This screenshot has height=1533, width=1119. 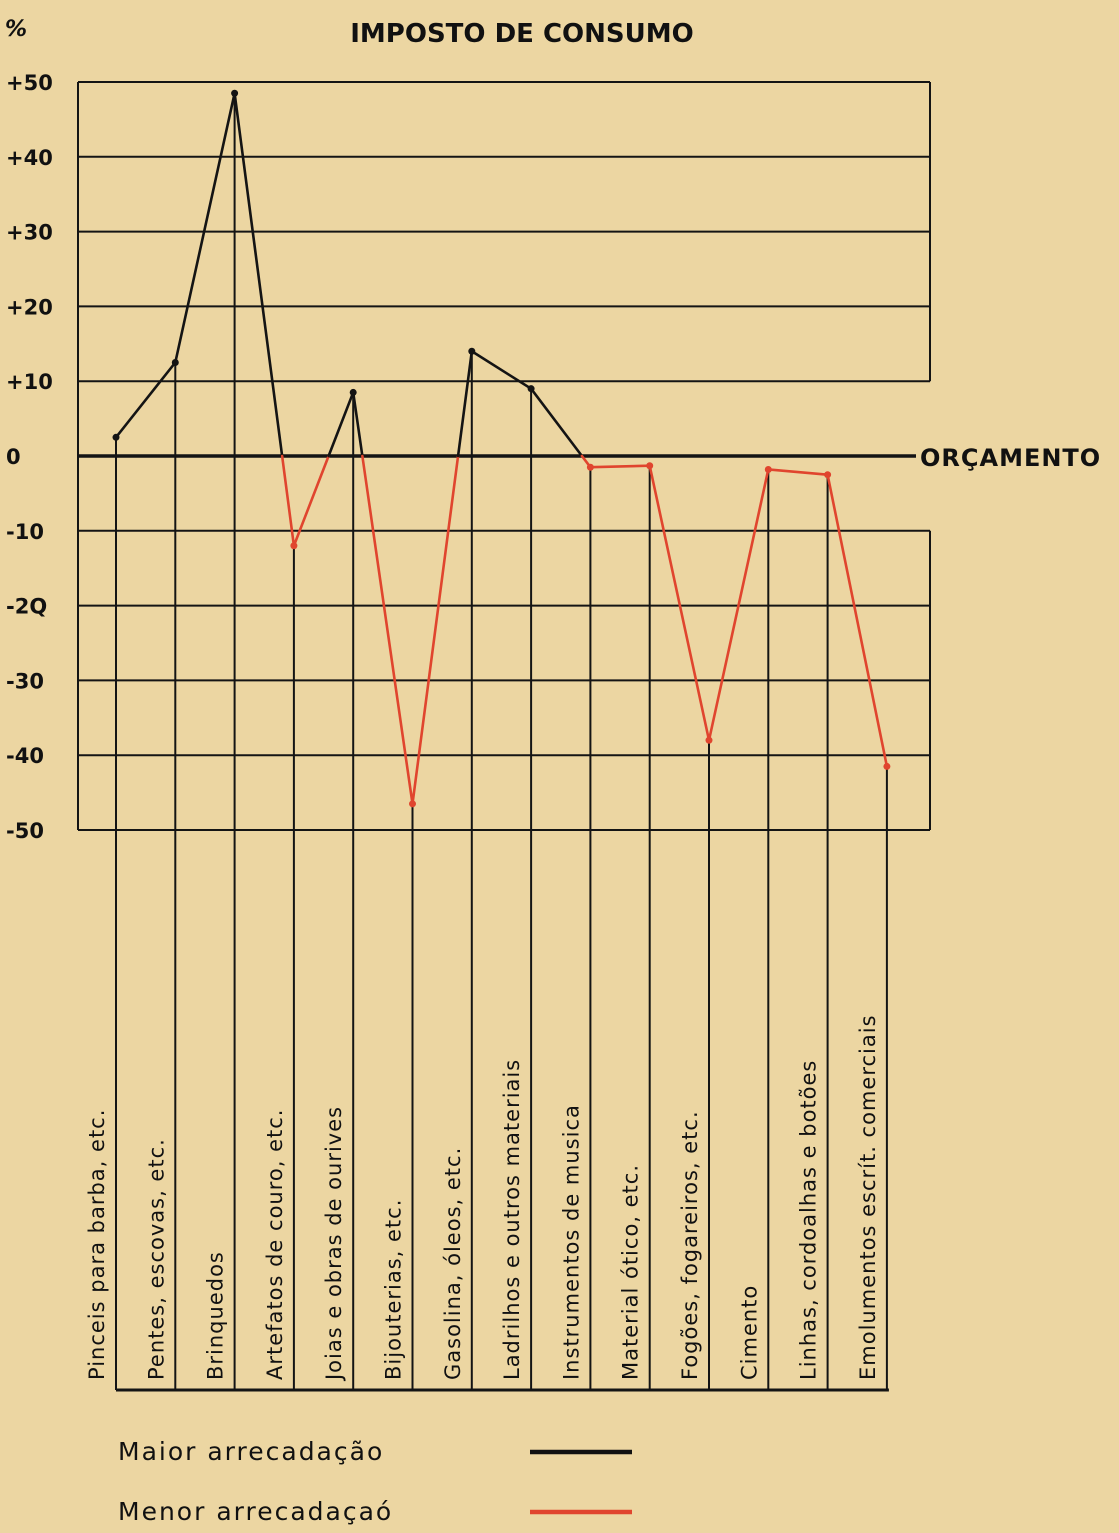 What do you see at coordinates (29, 457) in the screenshot?
I see `y-tick-labels: +50 +40 +30 +20 +10 0 -10 -2Q -30 -40 -50` at bounding box center [29, 457].